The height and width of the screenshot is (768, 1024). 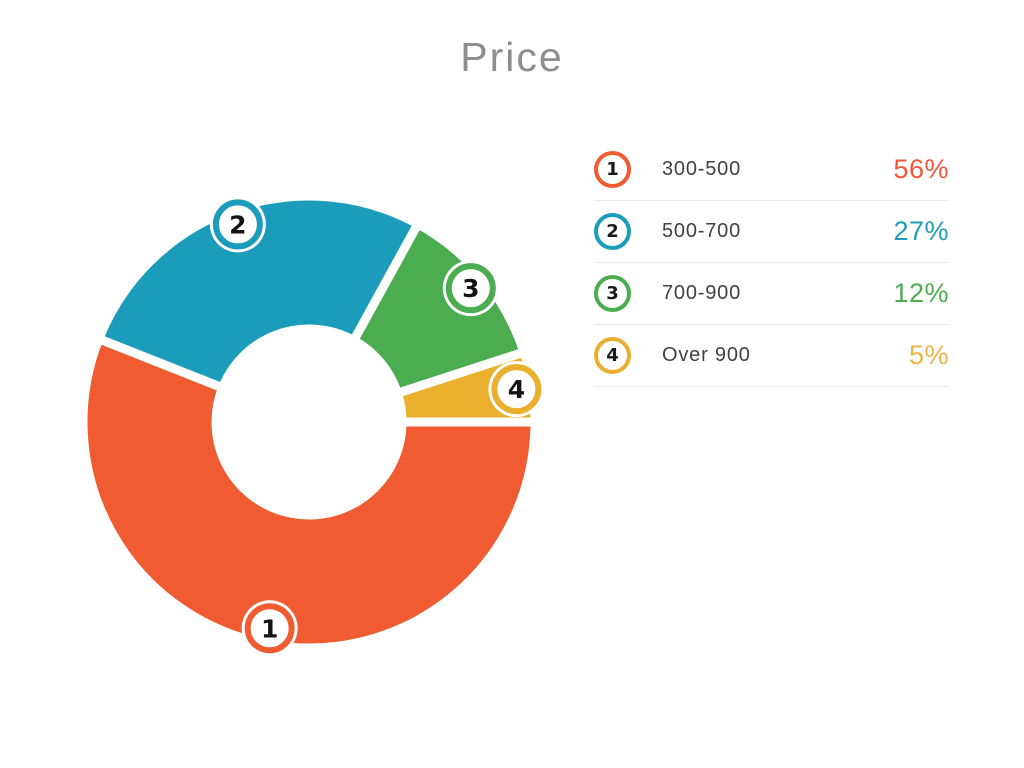 What do you see at coordinates (921, 169) in the screenshot?
I see `legend-value-1: 56%` at bounding box center [921, 169].